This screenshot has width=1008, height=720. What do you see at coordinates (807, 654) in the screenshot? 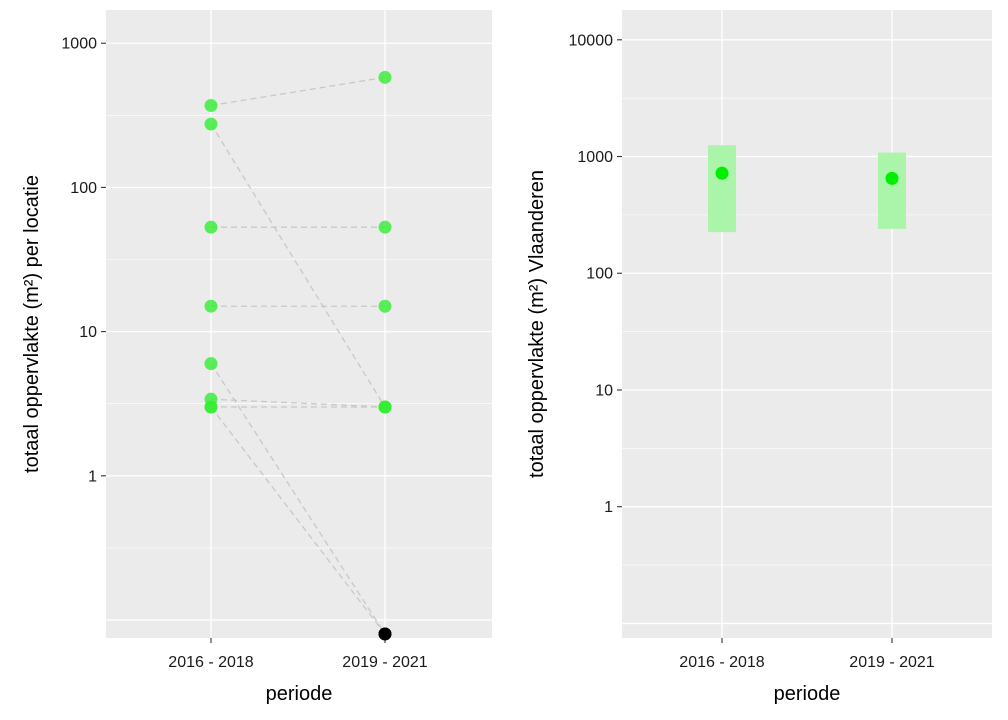
I see `right-x-ticks: 2016 - 2018 2019 - 2021` at bounding box center [807, 654].